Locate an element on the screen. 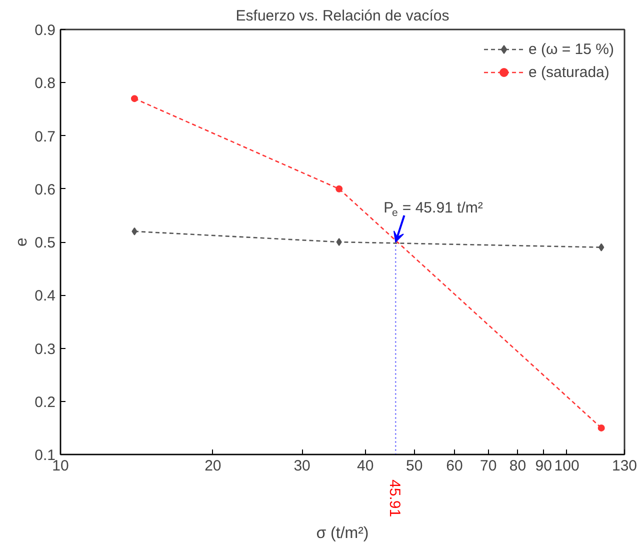  y-tick-label: 0.5 is located at coordinates (45, 243).